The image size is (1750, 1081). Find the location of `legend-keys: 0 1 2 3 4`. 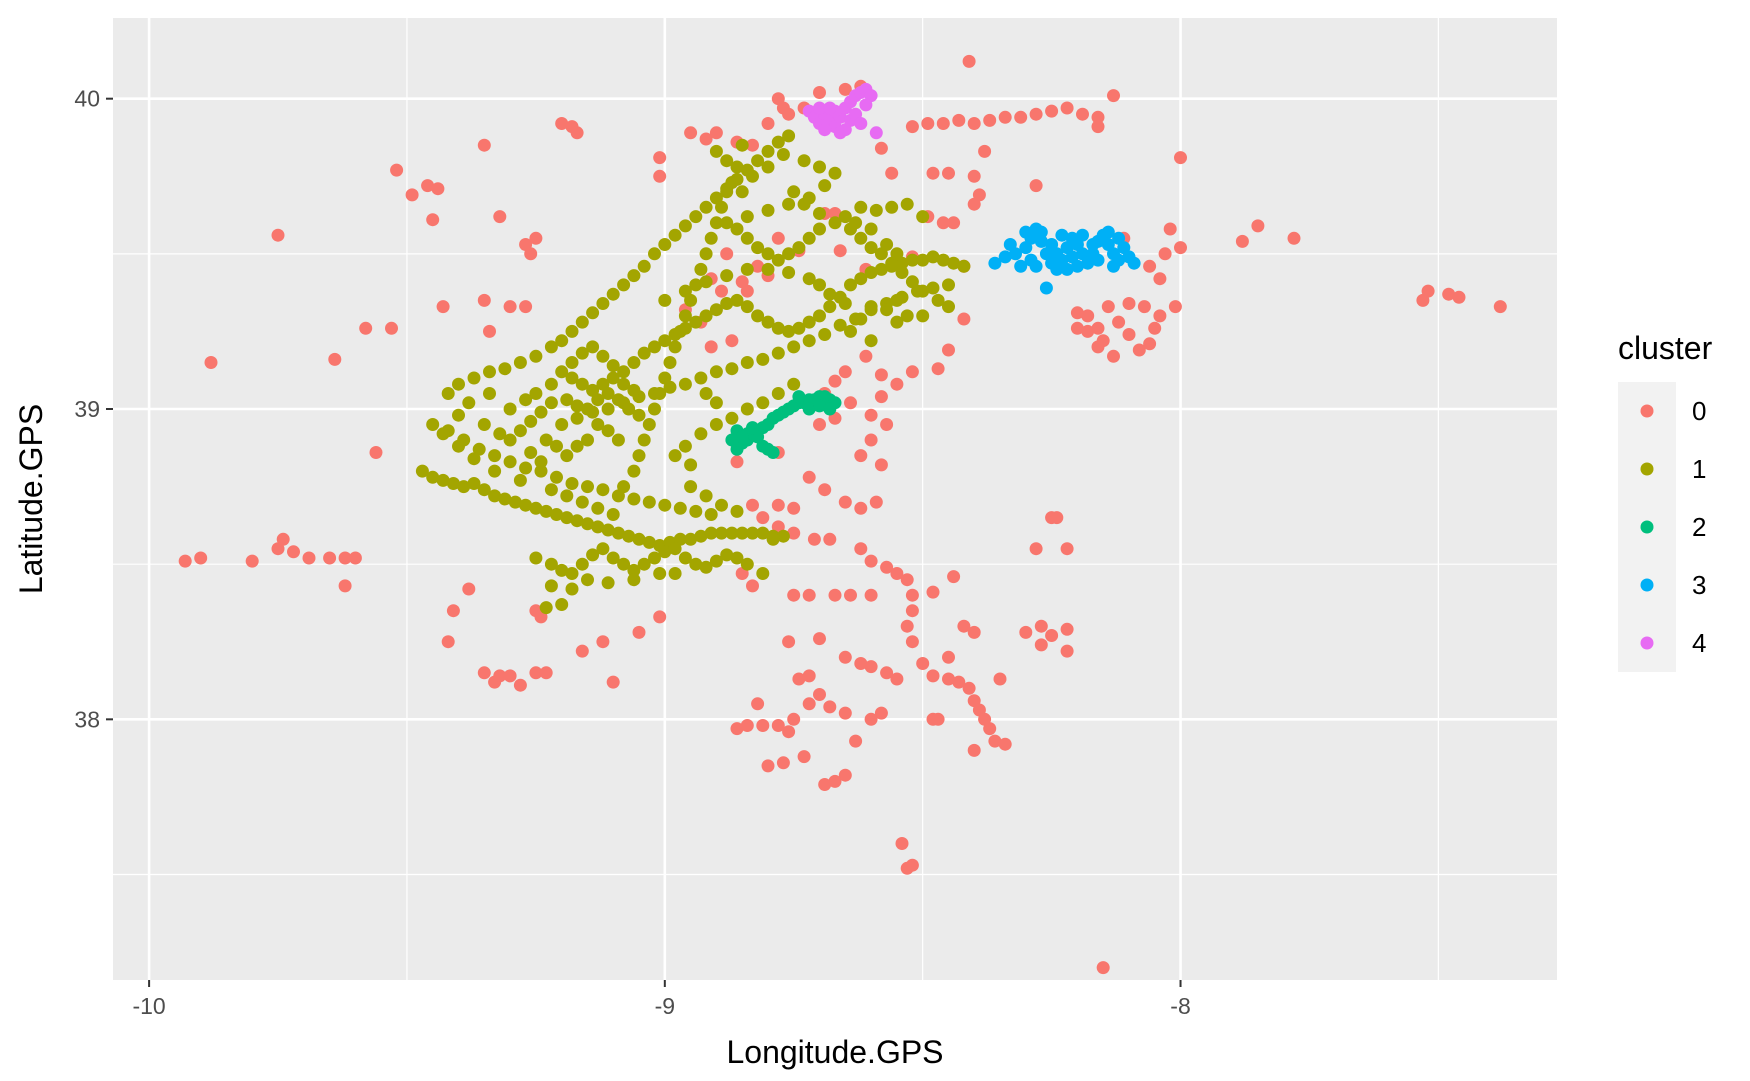

legend-keys: 0 1 2 3 4 is located at coordinates (1662, 527).